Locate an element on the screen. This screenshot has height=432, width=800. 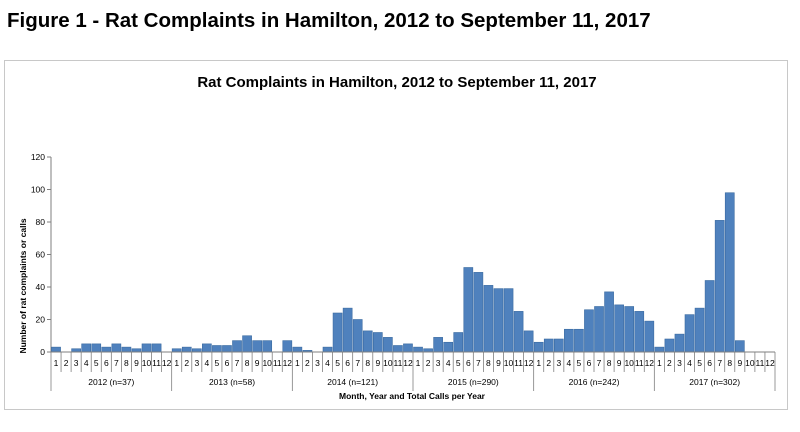
year-label: 2012 (n=37) is located at coordinates (111, 382).